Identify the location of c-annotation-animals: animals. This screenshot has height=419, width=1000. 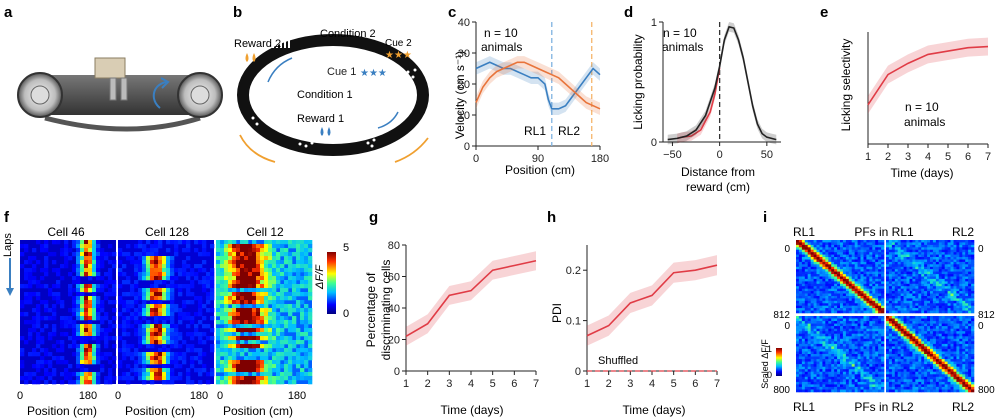
(501, 47).